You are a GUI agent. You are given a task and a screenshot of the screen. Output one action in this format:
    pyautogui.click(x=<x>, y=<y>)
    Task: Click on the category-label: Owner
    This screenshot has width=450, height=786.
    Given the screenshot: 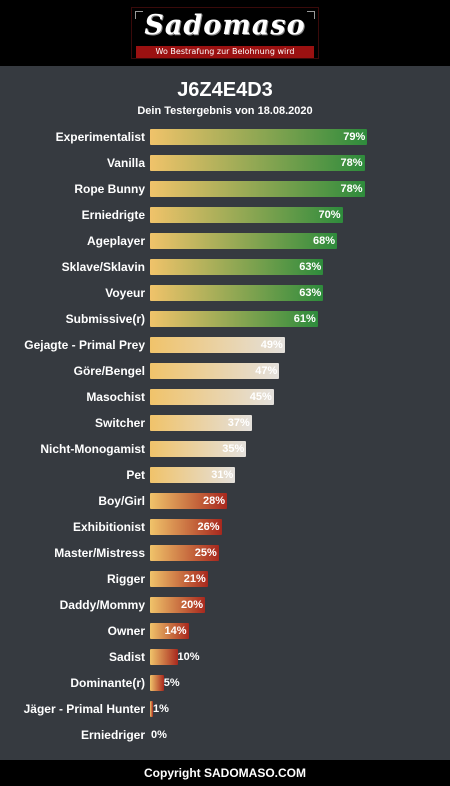 What is the action you would take?
    pyautogui.click(x=126, y=631)
    